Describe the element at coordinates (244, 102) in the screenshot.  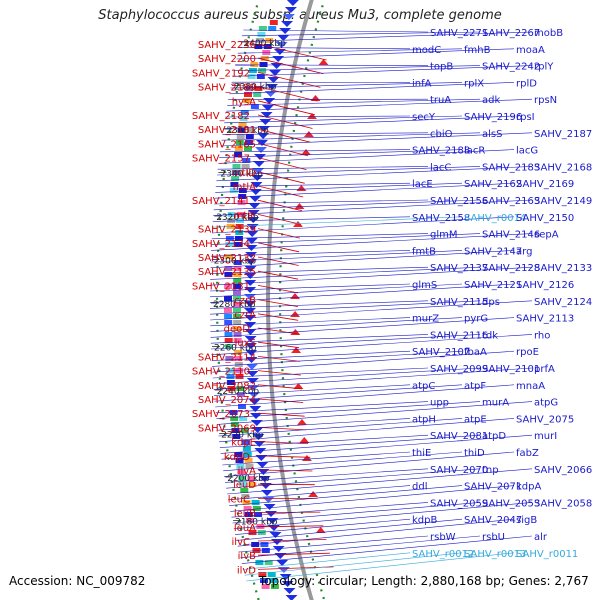
I see `left-gene-label: hysA` at that location.